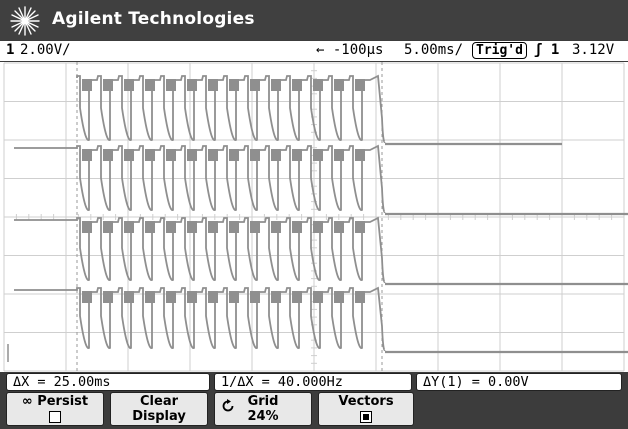 This screenshot has width=628, height=429. Describe the element at coordinates (499, 50) in the screenshot. I see `trigger-state-badge: Trig'd` at that location.